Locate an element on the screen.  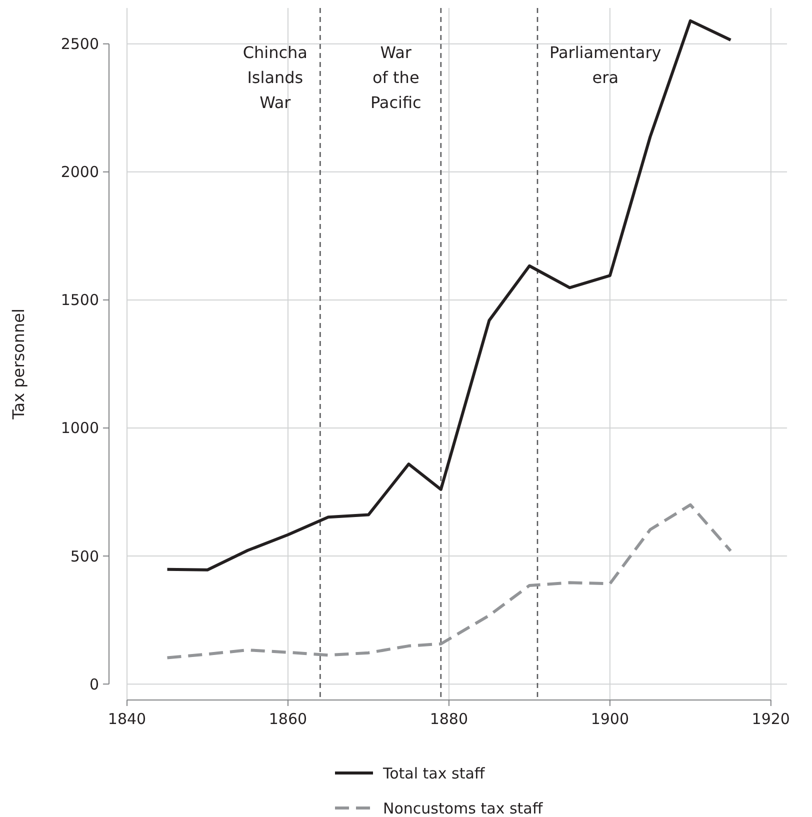
y-tick-label: 500 is located at coordinates (84, 556).